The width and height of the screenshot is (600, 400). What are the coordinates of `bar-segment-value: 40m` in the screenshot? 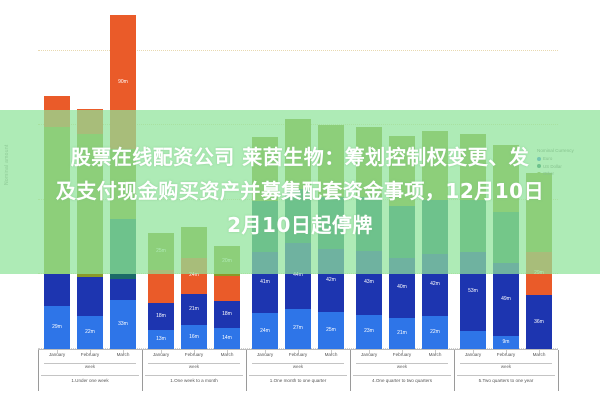 It's located at (402, 287).